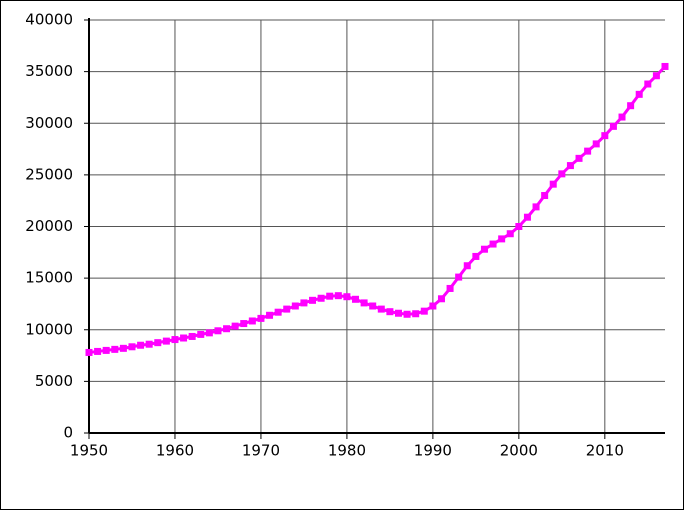 The width and height of the screenshot is (684, 510). I want to click on y-tick-label: 0, so click(68, 433).